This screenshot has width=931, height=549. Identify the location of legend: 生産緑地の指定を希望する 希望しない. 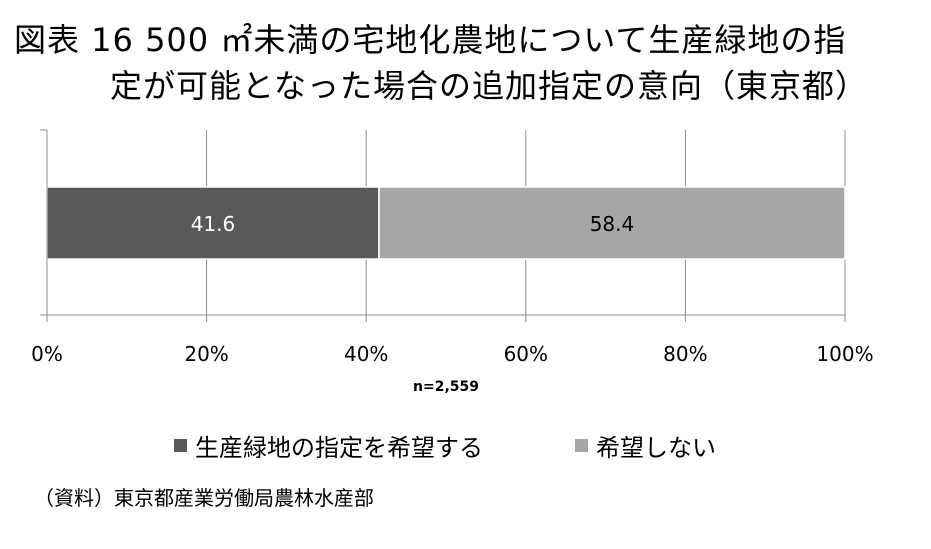
(465, 446).